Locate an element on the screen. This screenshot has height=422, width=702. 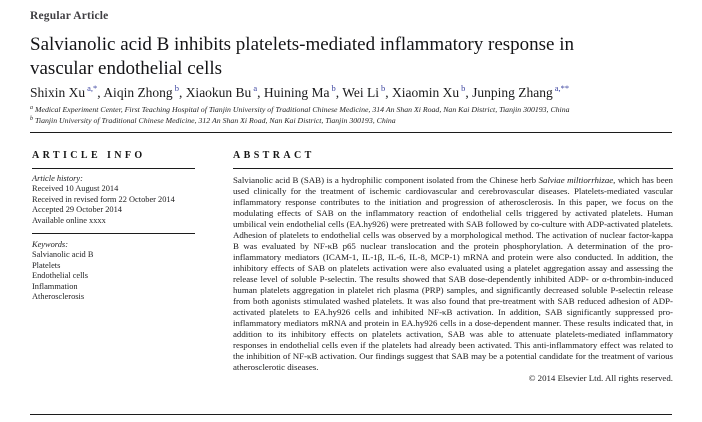
author: Shixin Xu a,*, is located at coordinates (67, 91).